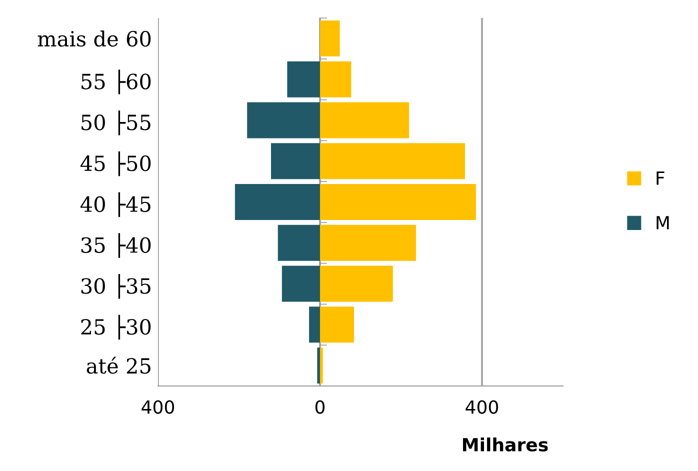 The image size is (698, 471). What do you see at coordinates (115, 286) in the screenshot?
I see `y-tick-label: 30 ├35` at bounding box center [115, 286].